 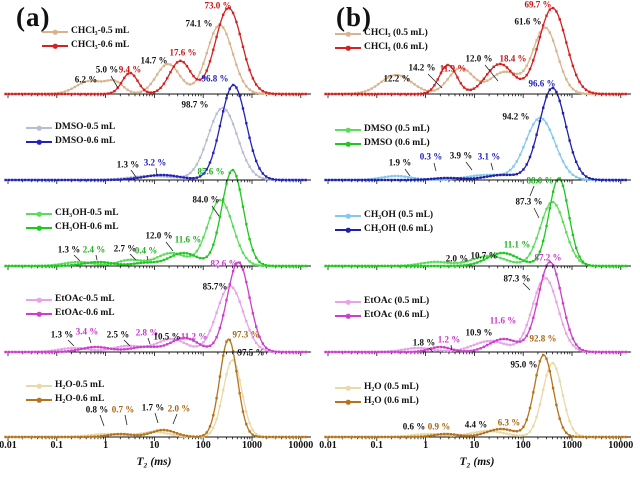 What do you see at coordinates (528, 21) in the screenshot?
I see `peak-percent-label: 61.6 %` at bounding box center [528, 21].